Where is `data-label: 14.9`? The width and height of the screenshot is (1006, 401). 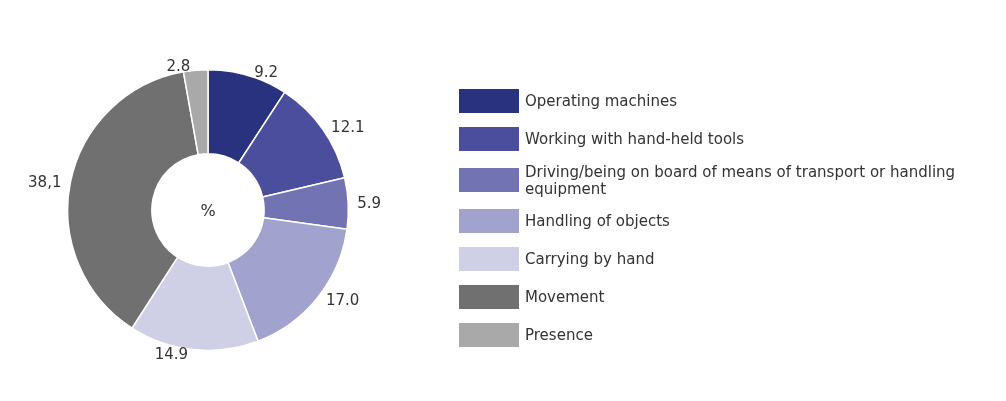
data-label: 14.9 is located at coordinates (171, 353).